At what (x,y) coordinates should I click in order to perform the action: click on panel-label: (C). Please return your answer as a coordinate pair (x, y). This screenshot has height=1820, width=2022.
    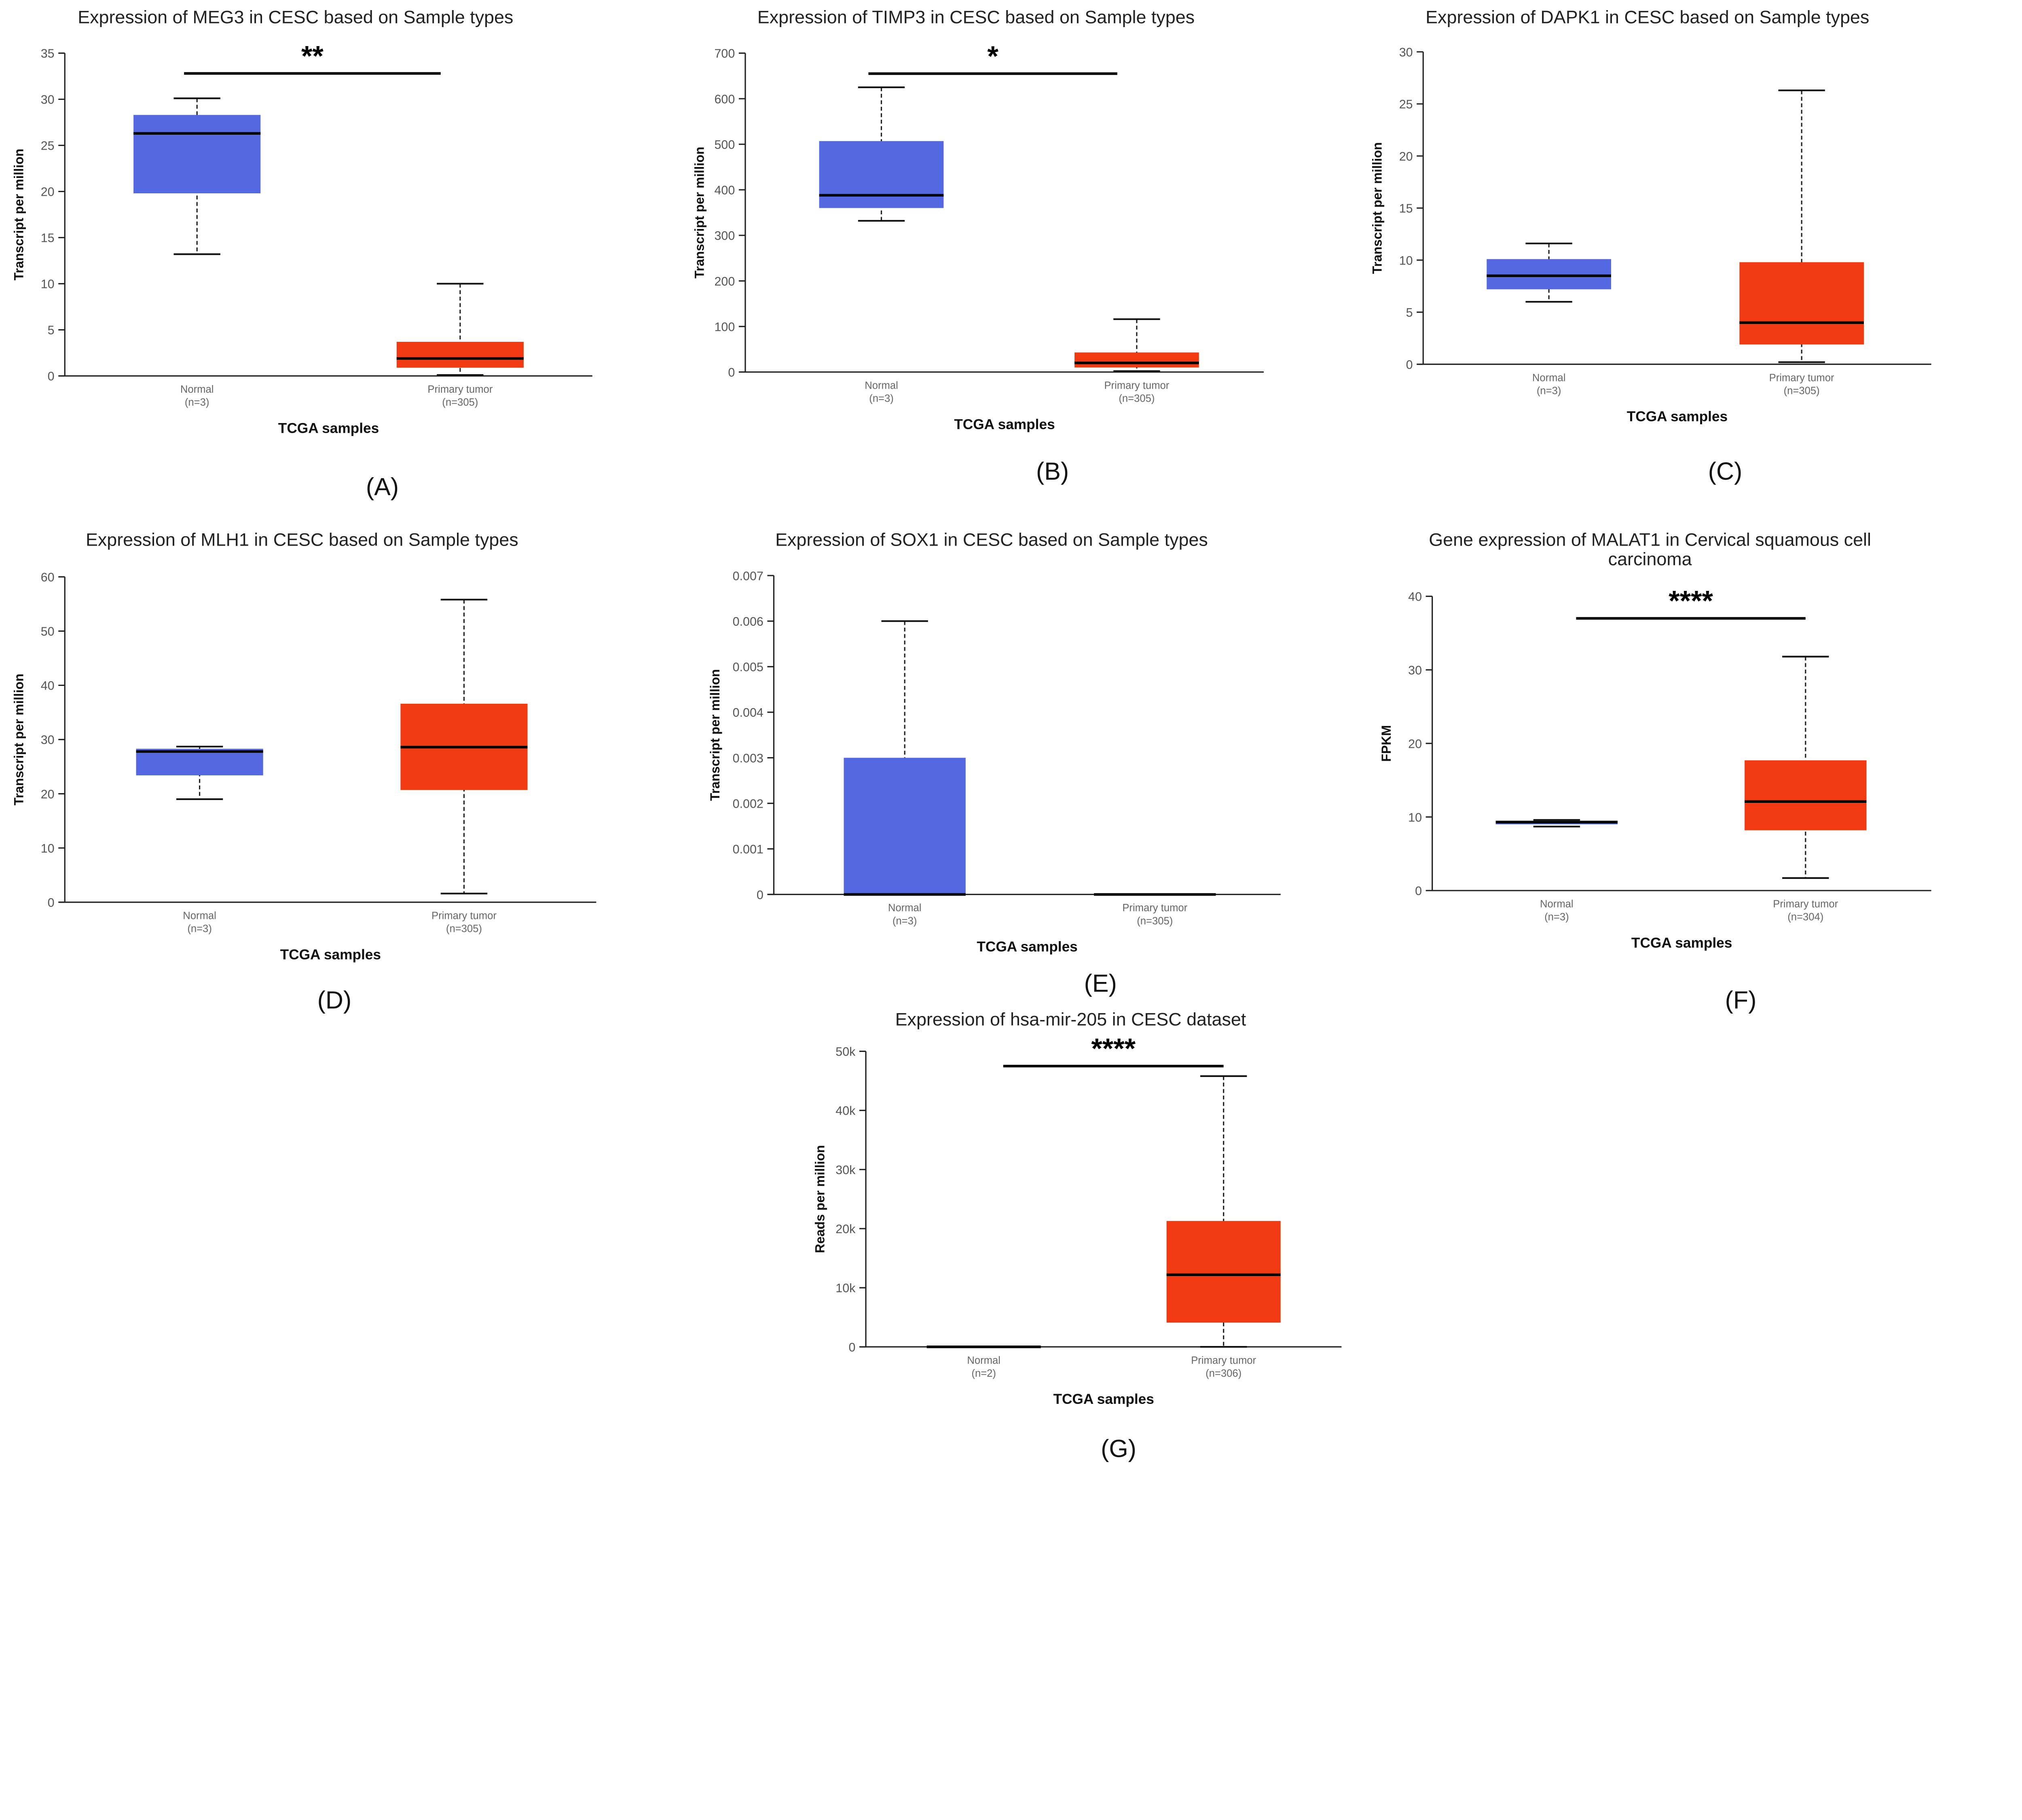
    Looking at the image, I should click on (1725, 471).